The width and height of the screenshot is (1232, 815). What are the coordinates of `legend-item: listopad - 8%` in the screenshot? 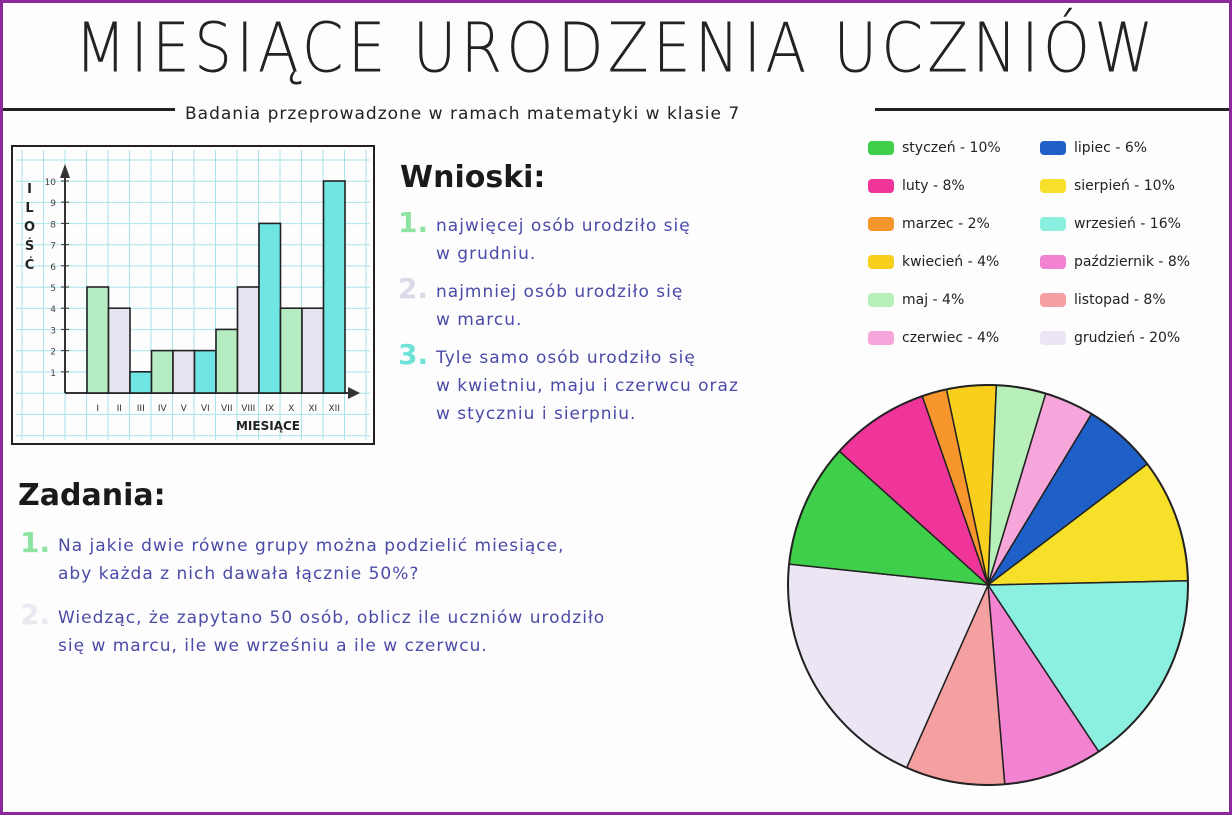 It's located at (1103, 300).